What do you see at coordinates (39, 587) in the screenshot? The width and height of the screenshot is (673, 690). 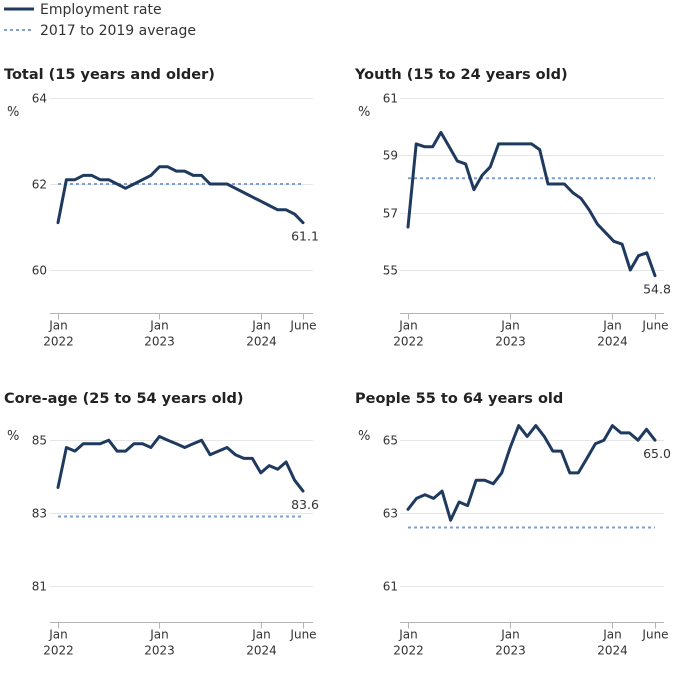 I see `y-tick-label: 81` at bounding box center [39, 587].